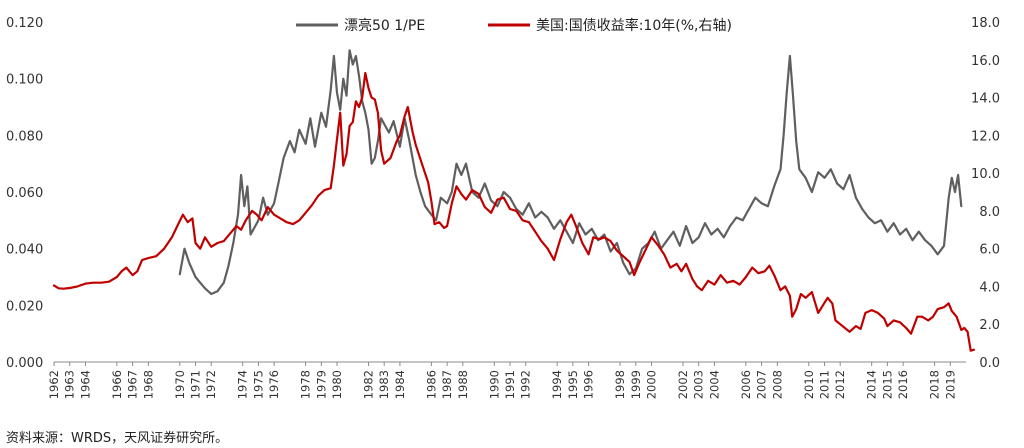 The image size is (1024, 448). What do you see at coordinates (573, 384) in the screenshot?
I see `x-tick-label: 1995` at bounding box center [573, 384].